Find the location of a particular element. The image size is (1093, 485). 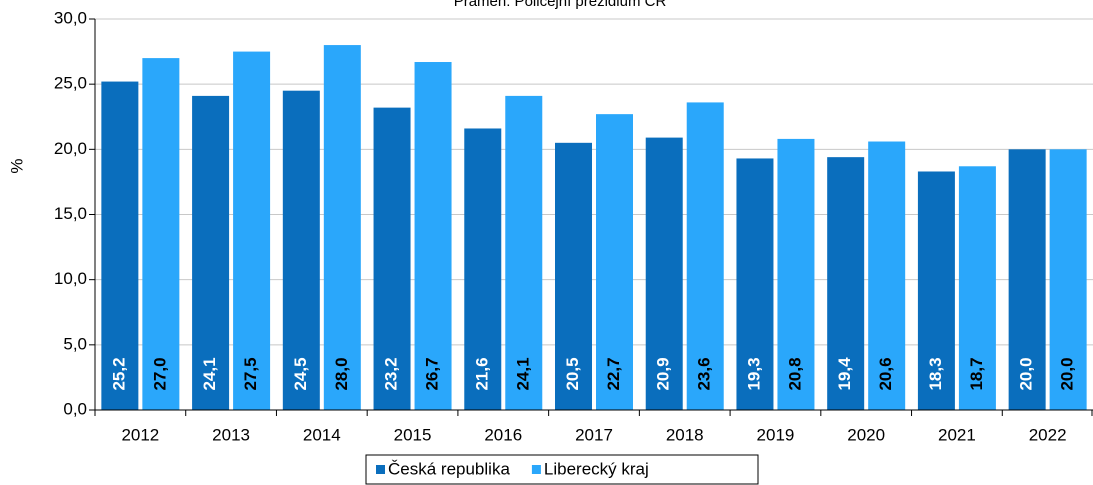

x-tick-label: 2020 is located at coordinates (866, 434).